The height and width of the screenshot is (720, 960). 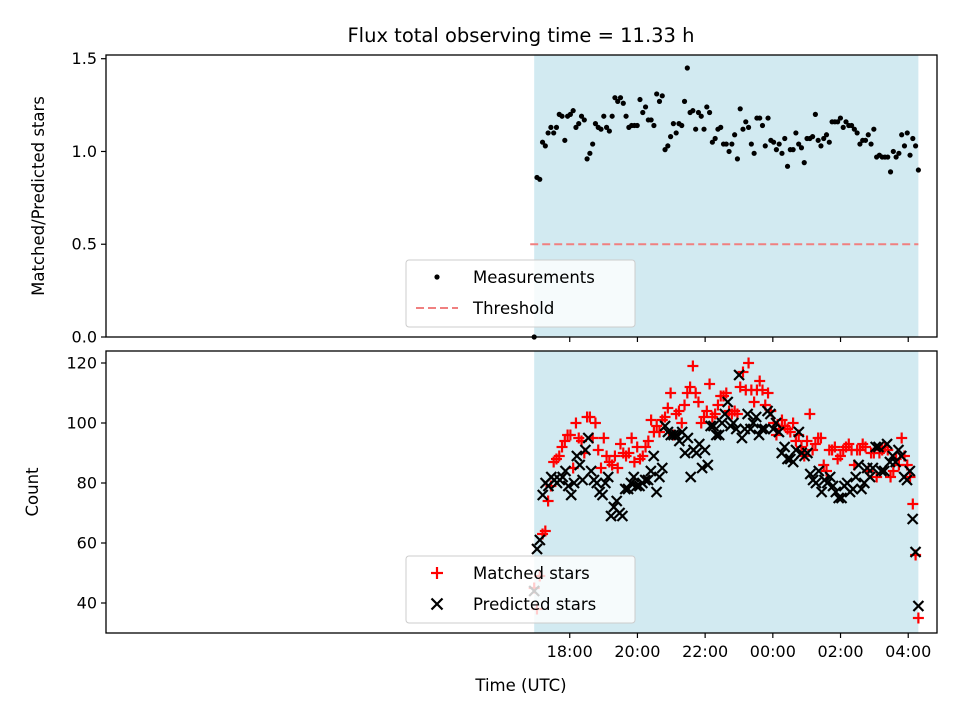 What do you see at coordinates (87, 543) in the screenshot?
I see `y-tick-label: 60` at bounding box center [87, 543].